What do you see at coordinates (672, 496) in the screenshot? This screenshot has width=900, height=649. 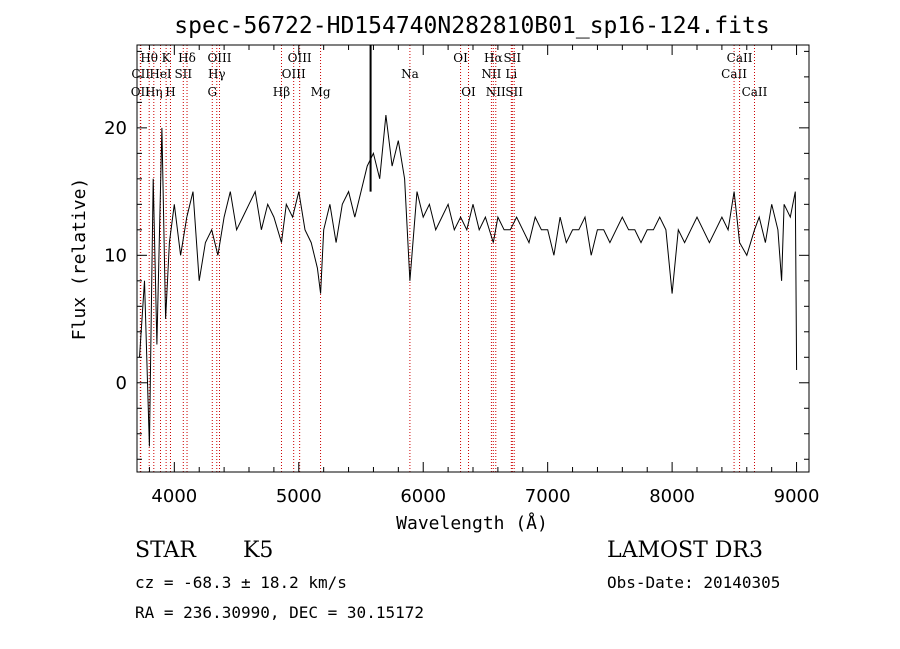 I see `x-tick-label-4: 8000` at bounding box center [672, 496].